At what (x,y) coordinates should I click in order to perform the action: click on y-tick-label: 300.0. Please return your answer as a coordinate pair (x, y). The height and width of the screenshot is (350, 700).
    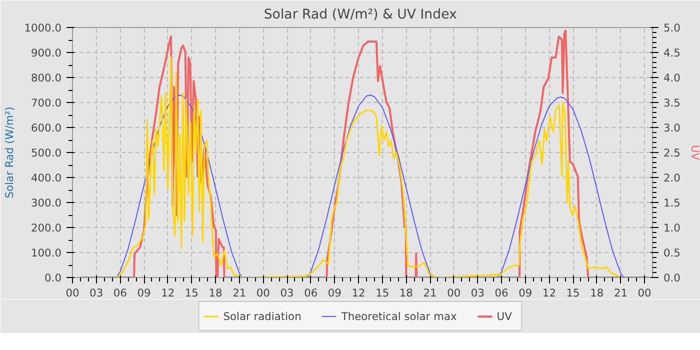
    Looking at the image, I should click on (46, 203).